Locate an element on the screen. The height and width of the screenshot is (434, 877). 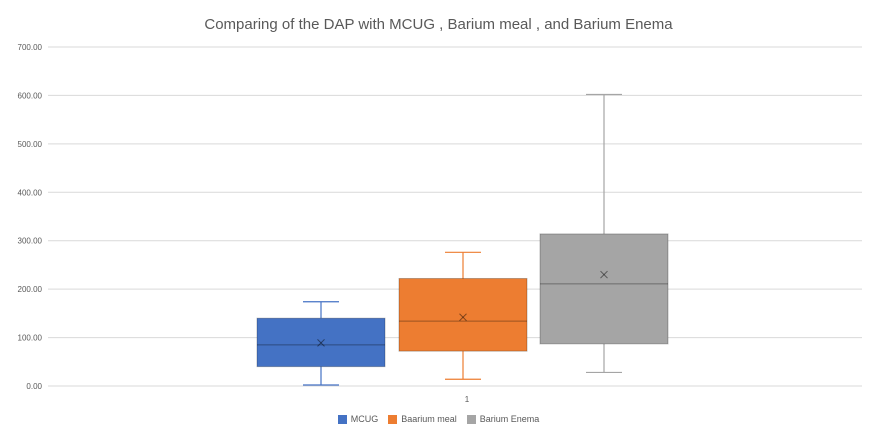
y-tick-label: 0.00 is located at coordinates (34, 386).